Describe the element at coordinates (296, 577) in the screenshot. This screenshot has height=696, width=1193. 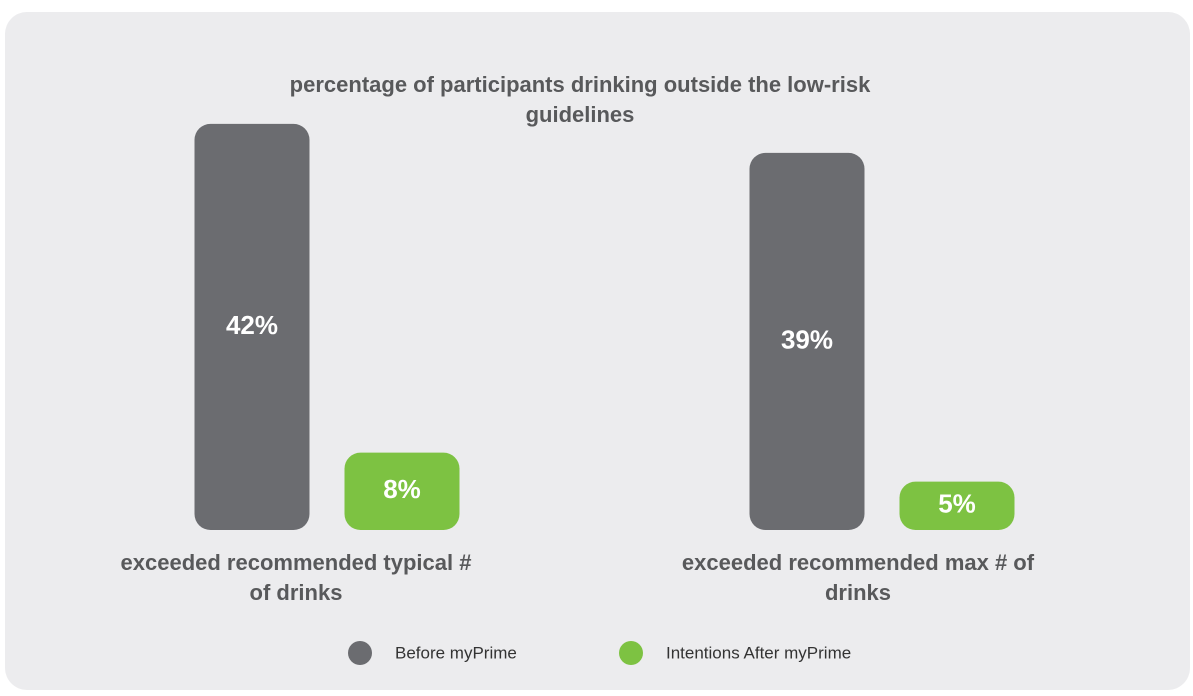
I see `category-label: exceeded recommended typical # of drinks` at that location.